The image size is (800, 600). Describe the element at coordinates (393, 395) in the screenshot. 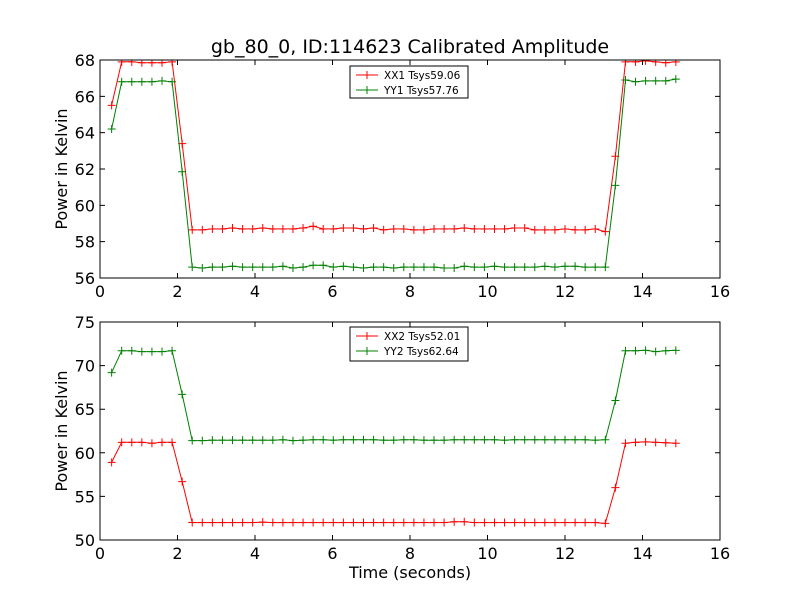

I see `series-line` at that location.